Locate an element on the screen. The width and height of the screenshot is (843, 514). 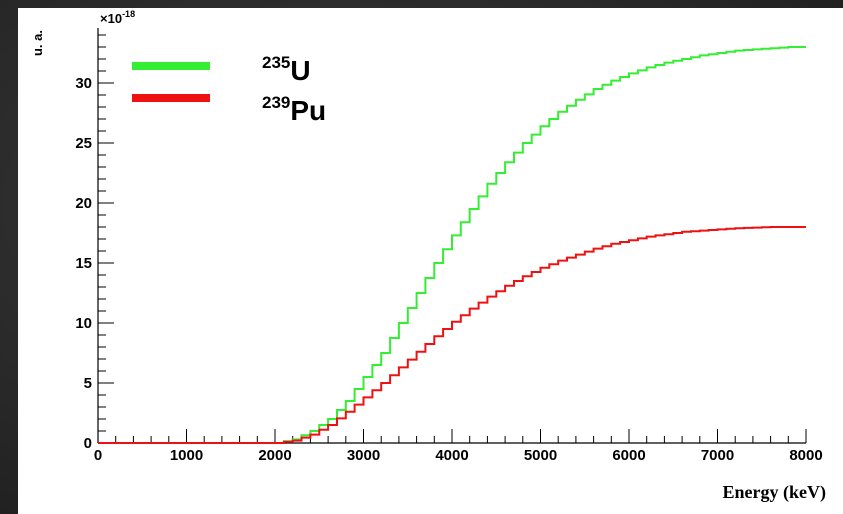
x-tick-label: 0 is located at coordinates (98, 455).